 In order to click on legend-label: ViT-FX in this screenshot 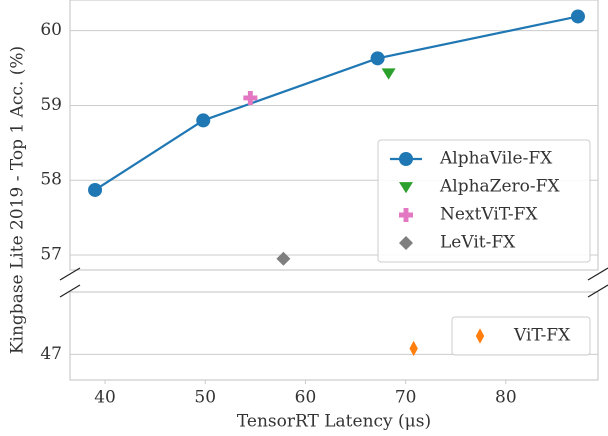, I will do `click(542, 336)`.